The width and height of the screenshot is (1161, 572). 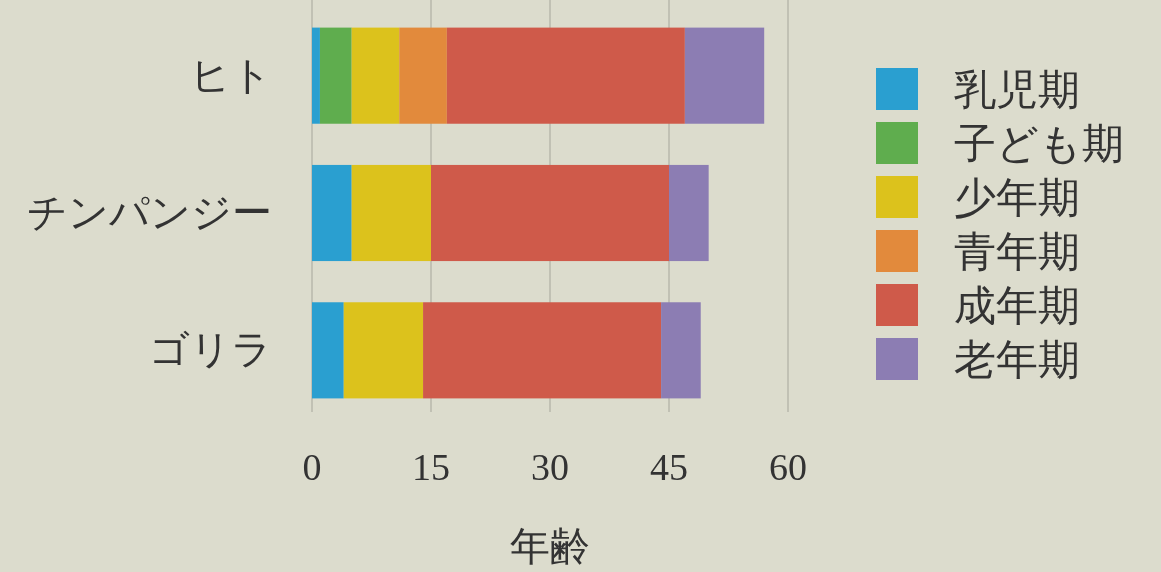 What do you see at coordinates (1017, 306) in the screenshot?
I see `legend-label: 成年期` at bounding box center [1017, 306].